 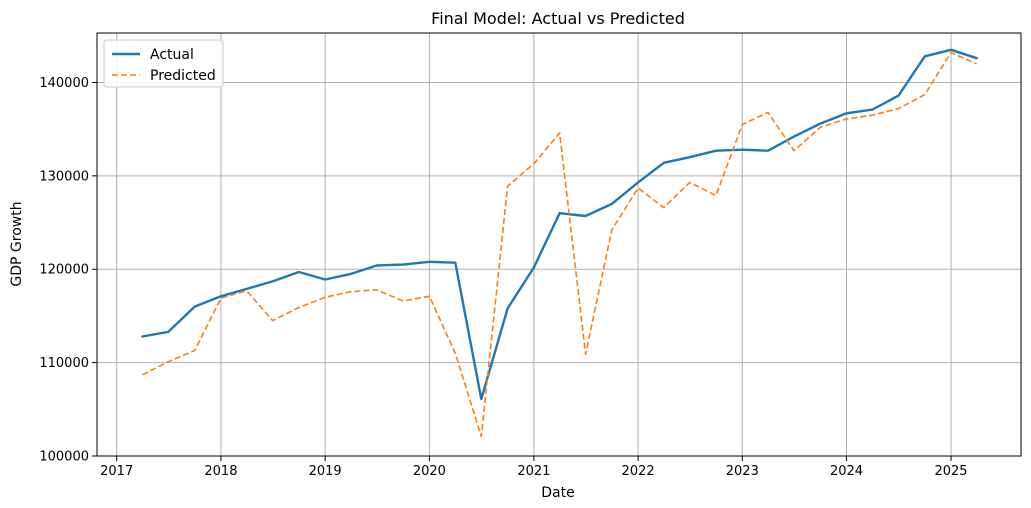 What do you see at coordinates (325, 471) in the screenshot?
I see `x-tick-label: 2019` at bounding box center [325, 471].